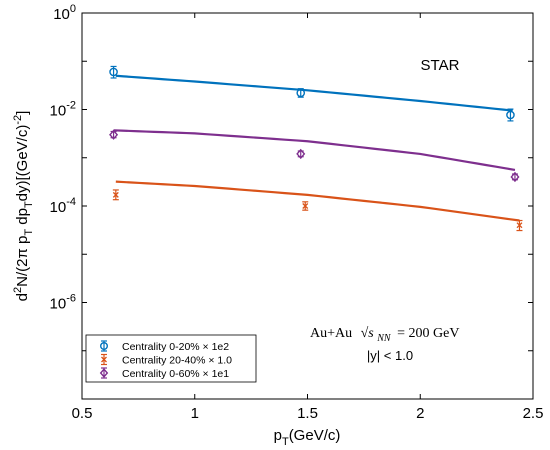  Describe the element at coordinates (420, 413) in the screenshot. I see `x-tick-label: 2` at that location.